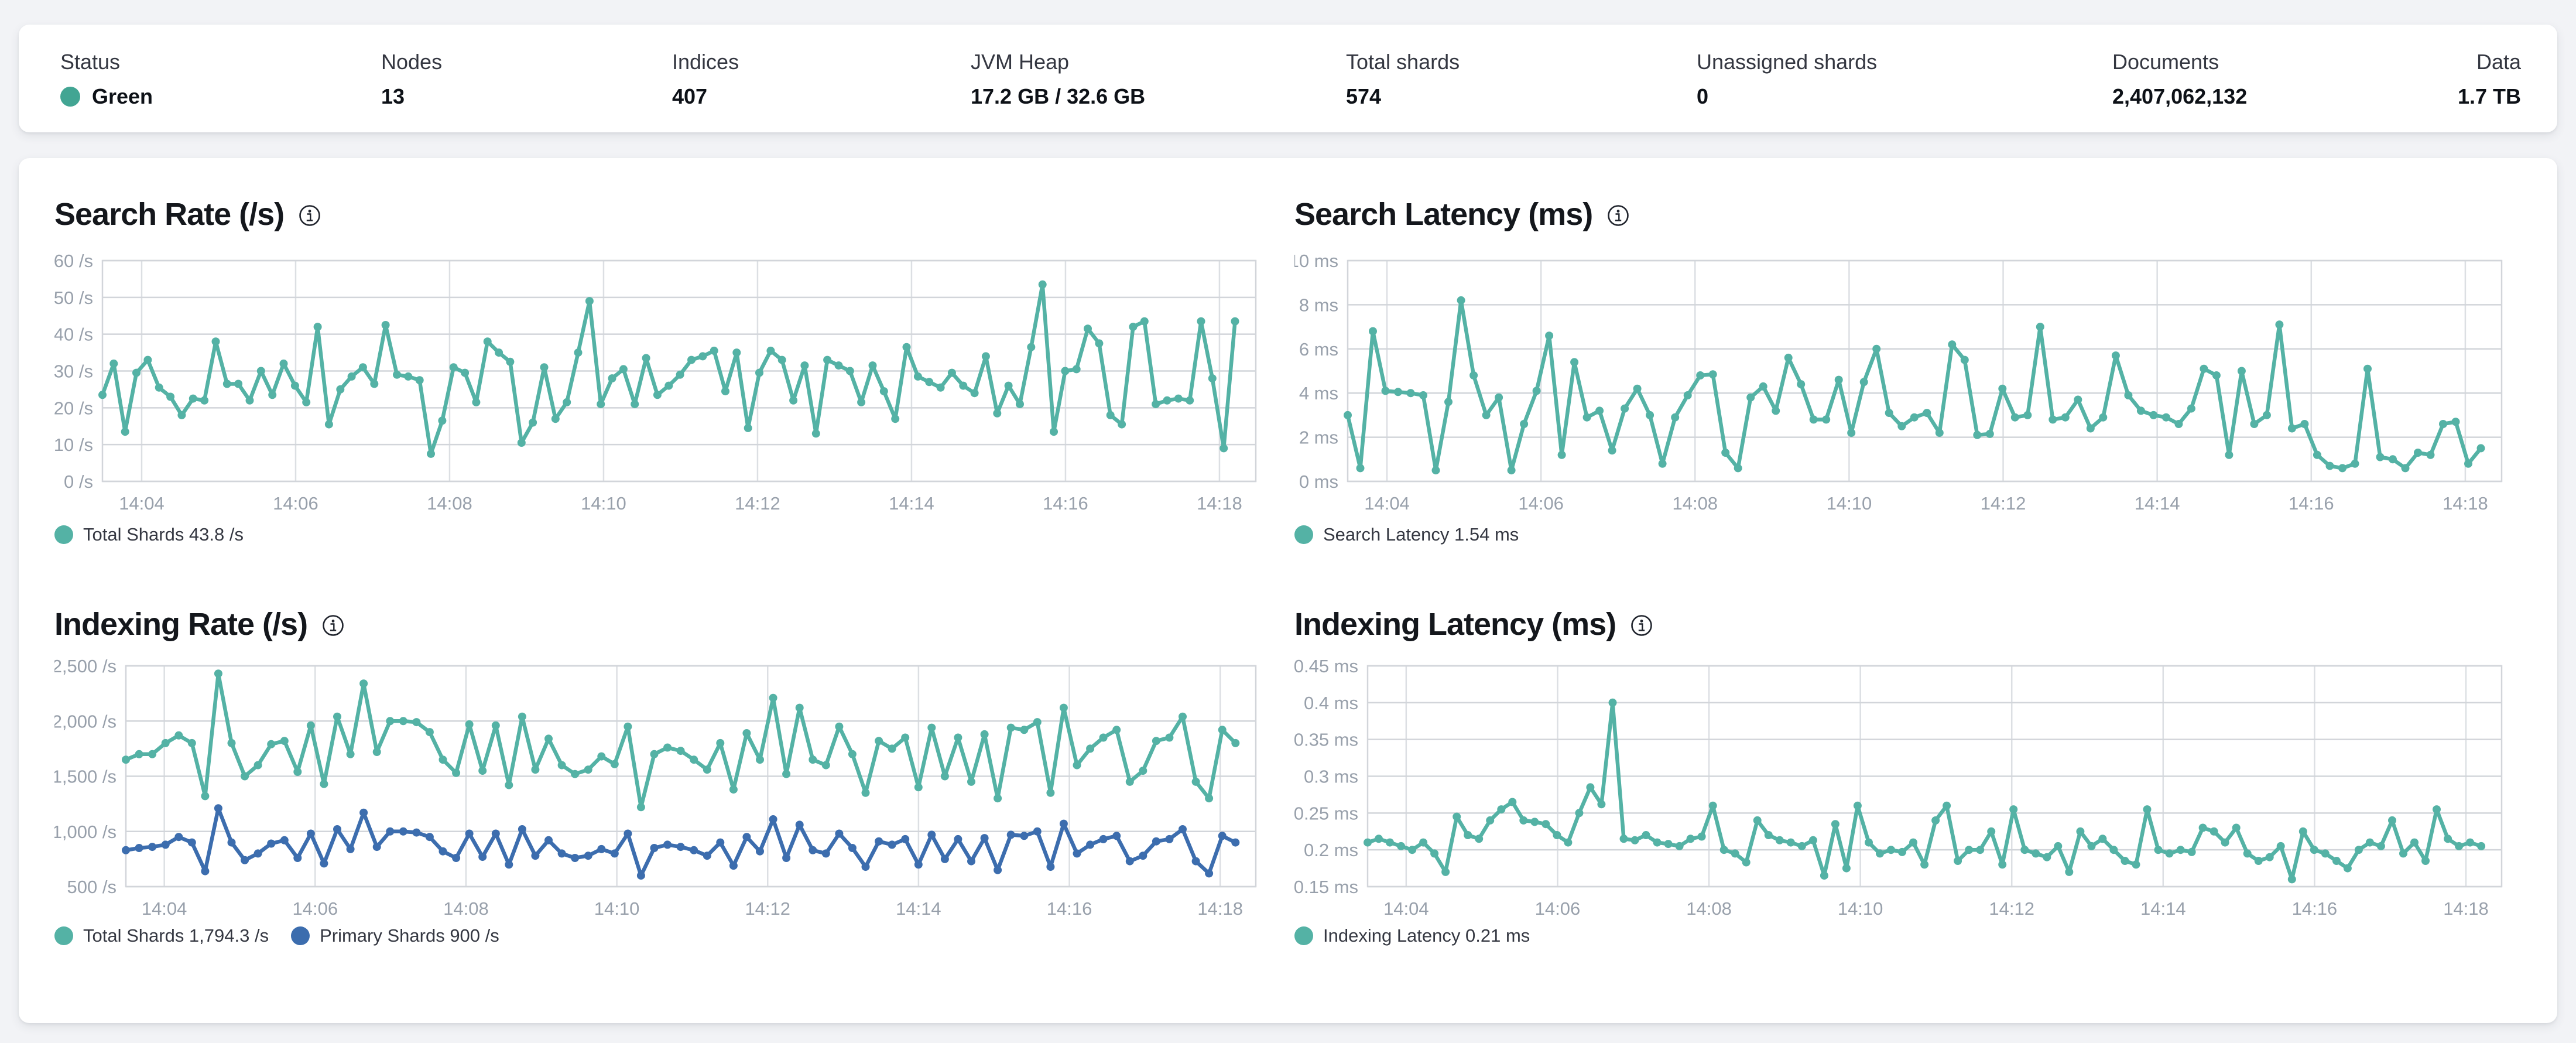  Describe the element at coordinates (2315, 908) in the screenshot. I see `x-tick-label: 14:16` at that location.